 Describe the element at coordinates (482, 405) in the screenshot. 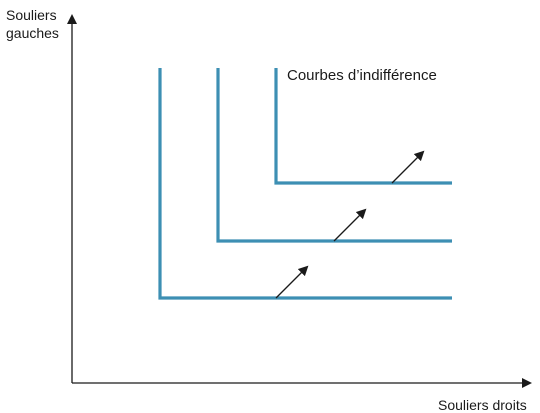

I see `x-axis-label: Souliers droits` at that location.